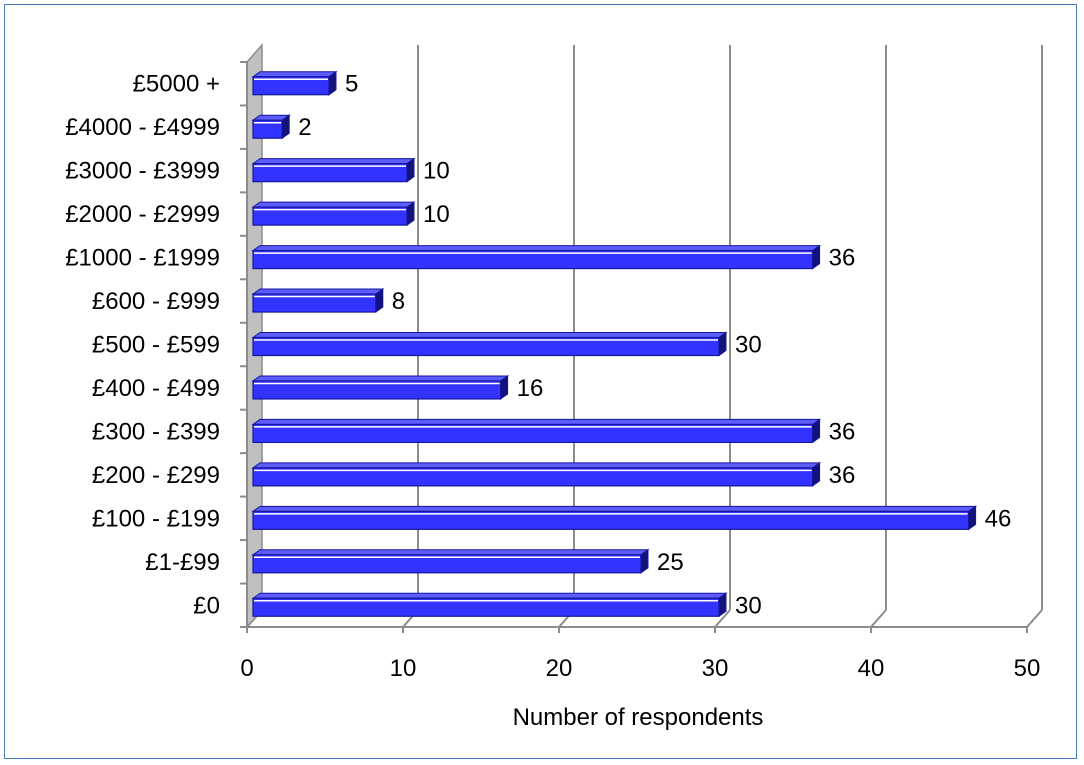 This screenshot has height=765, width=1084. Describe the element at coordinates (142, 258) in the screenshot. I see `category-label: £1000 - £1999` at that location.